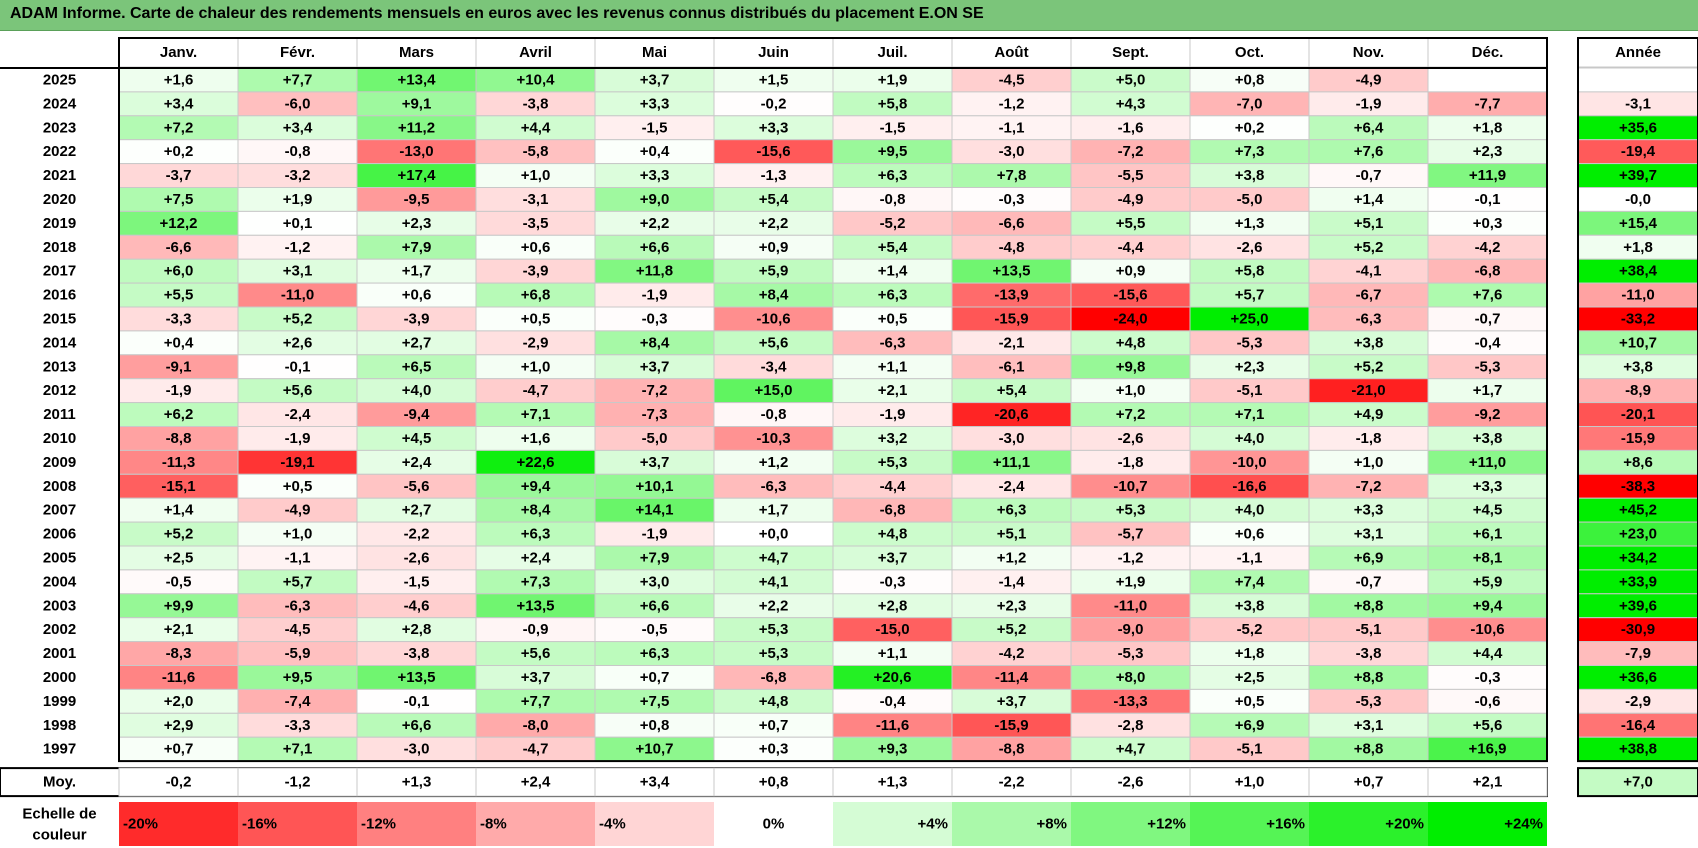 The width and height of the screenshot is (1698, 848). I want to click on scale-label: couleur, so click(59, 835).